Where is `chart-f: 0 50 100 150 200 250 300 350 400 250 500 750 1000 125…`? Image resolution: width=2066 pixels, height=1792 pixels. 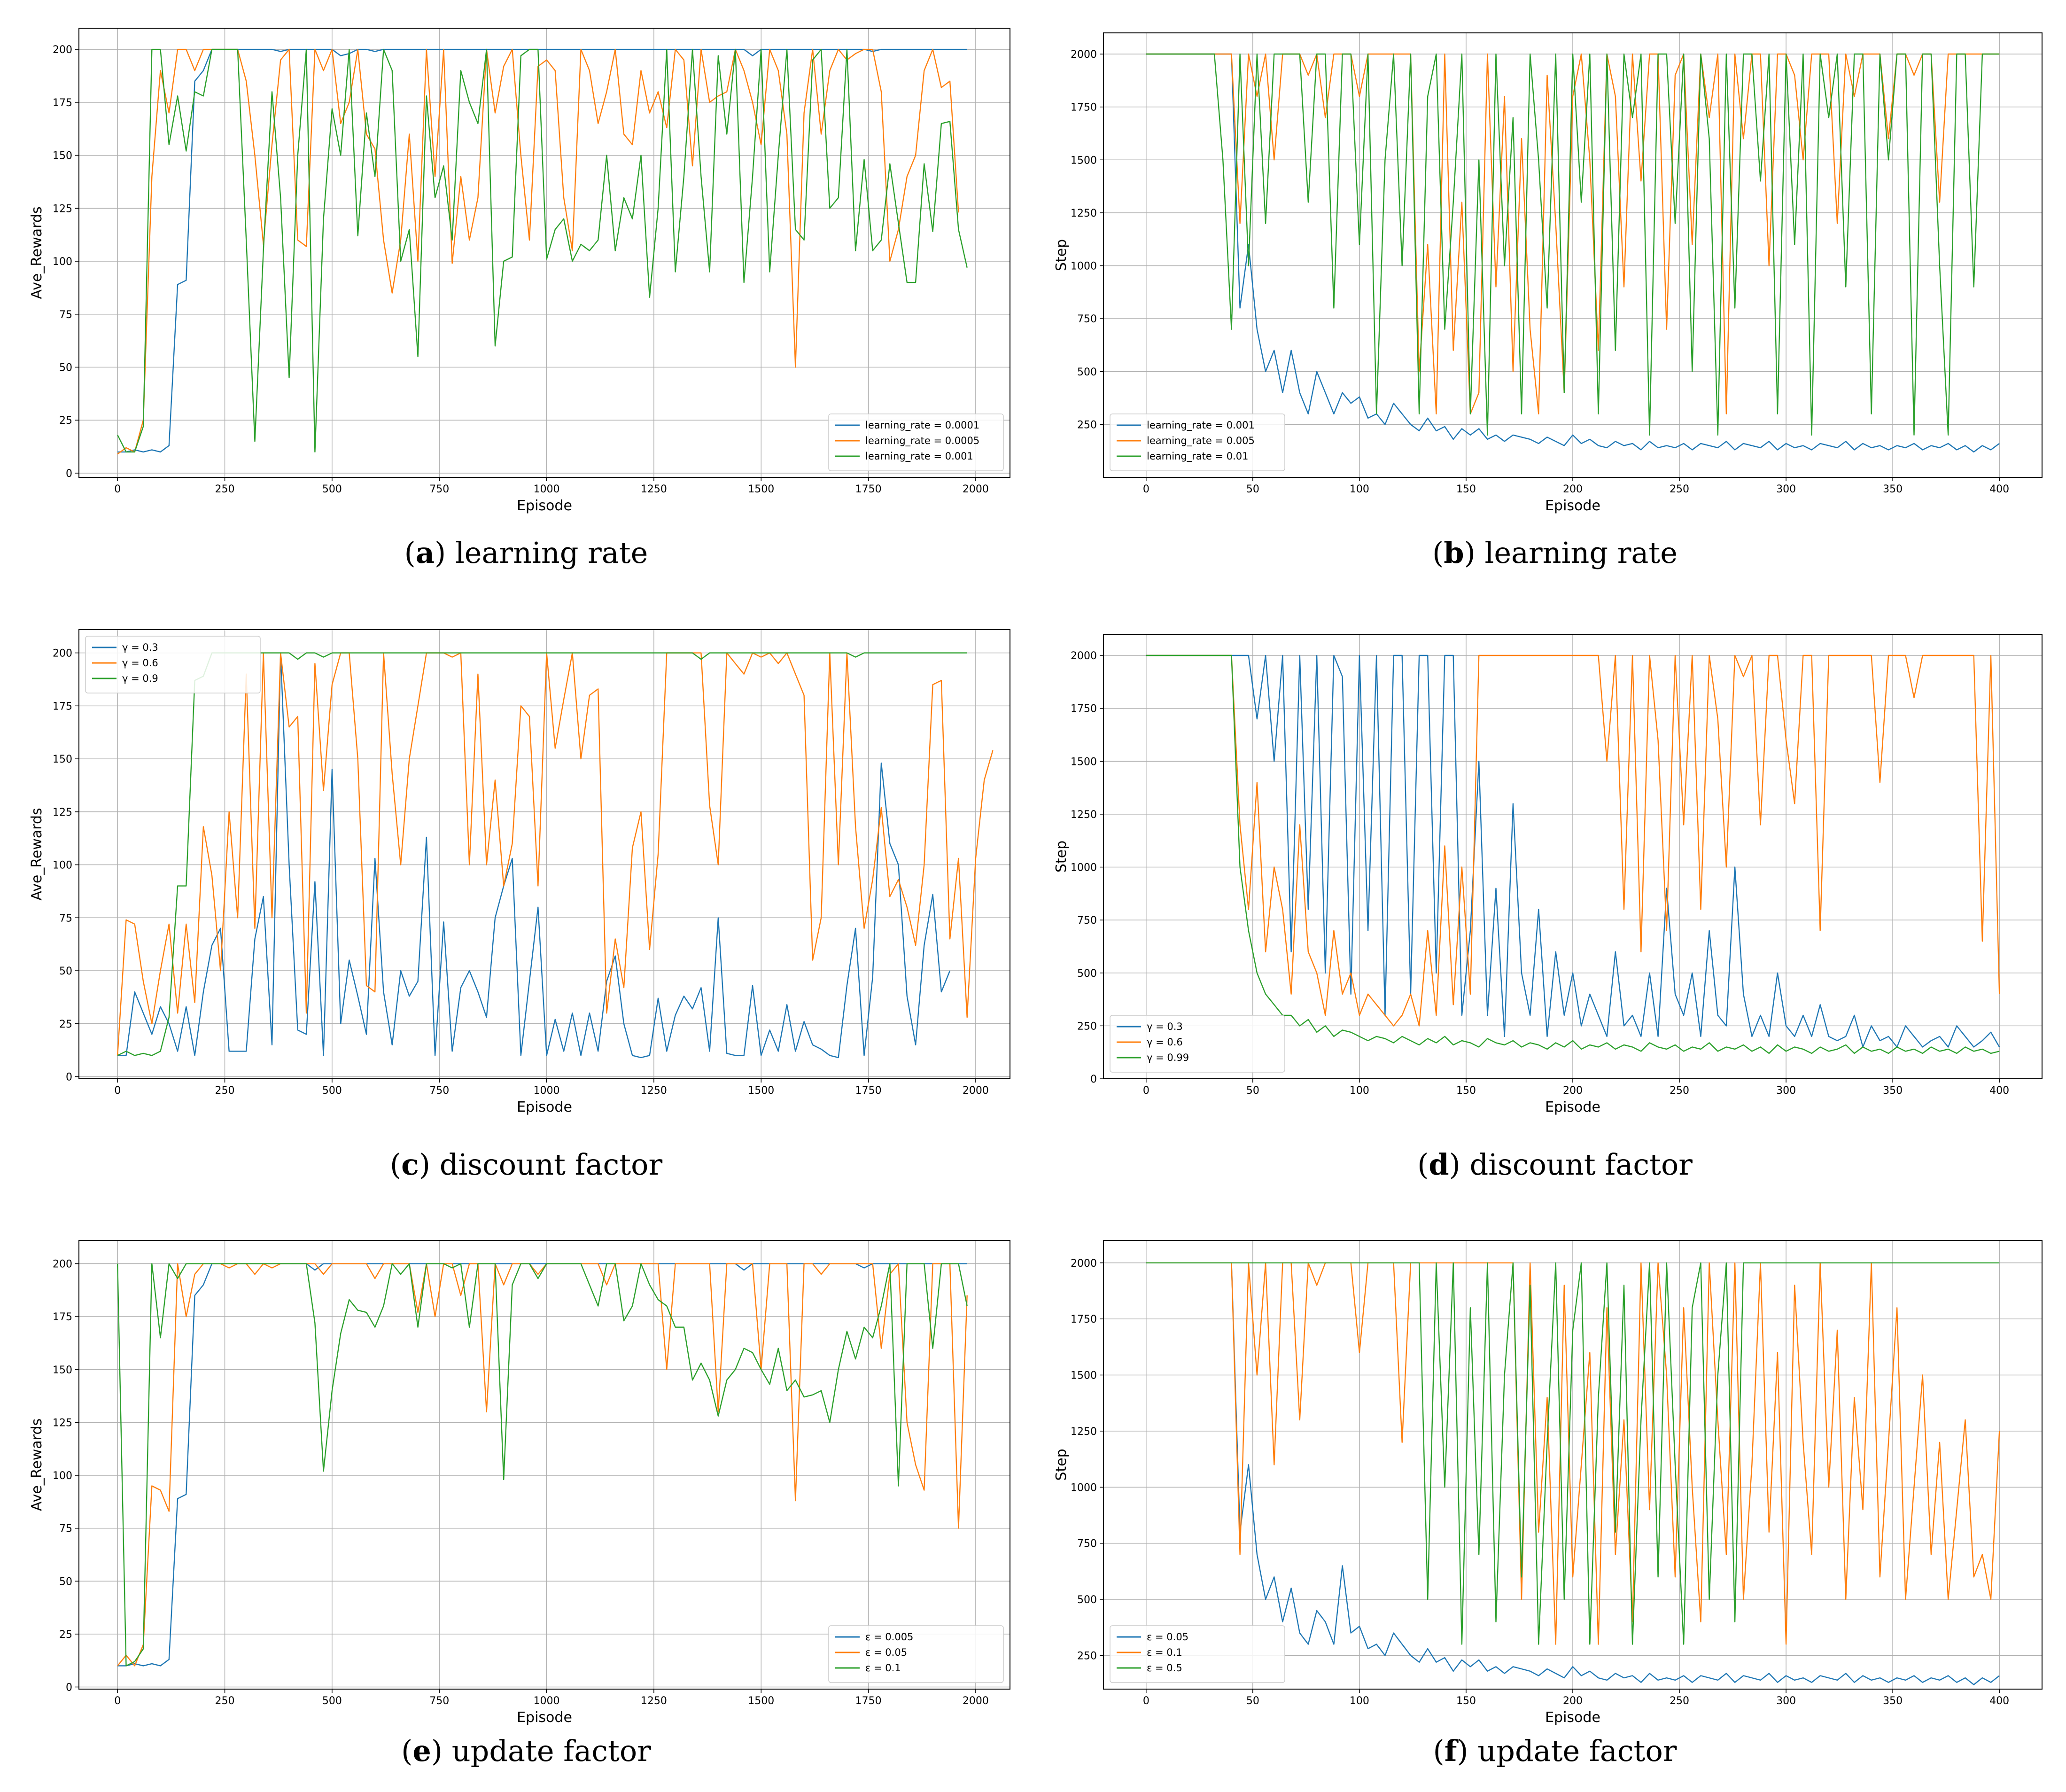 chart-f: 0 50 100 150 200 250 300 350 400 250 500 750 1000 125… is located at coordinates (1548, 1483).